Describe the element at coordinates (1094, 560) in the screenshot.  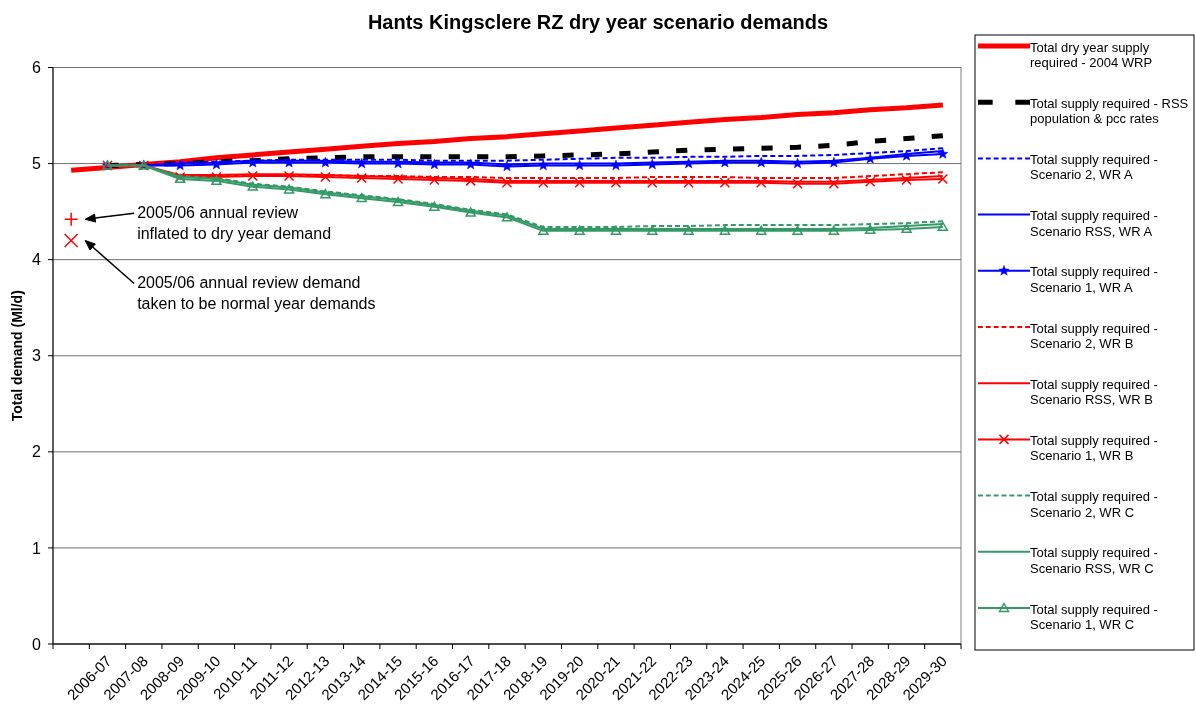
I see `legend-label: Total supply required - Scenario RSS, WR C` at that location.